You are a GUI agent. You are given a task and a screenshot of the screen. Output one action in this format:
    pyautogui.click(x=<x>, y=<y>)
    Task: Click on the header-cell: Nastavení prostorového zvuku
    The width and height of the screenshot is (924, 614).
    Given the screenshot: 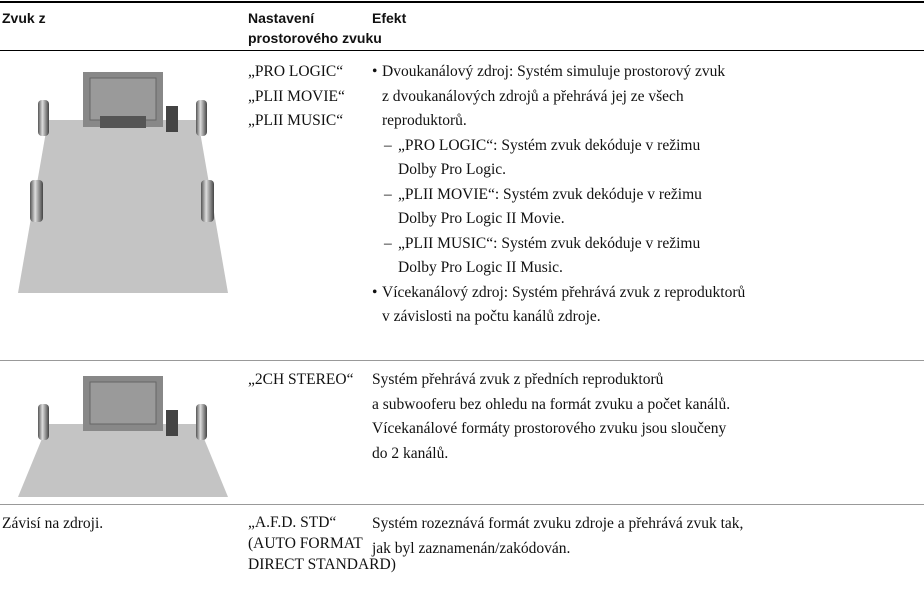 What is the action you would take?
    pyautogui.click(x=315, y=28)
    